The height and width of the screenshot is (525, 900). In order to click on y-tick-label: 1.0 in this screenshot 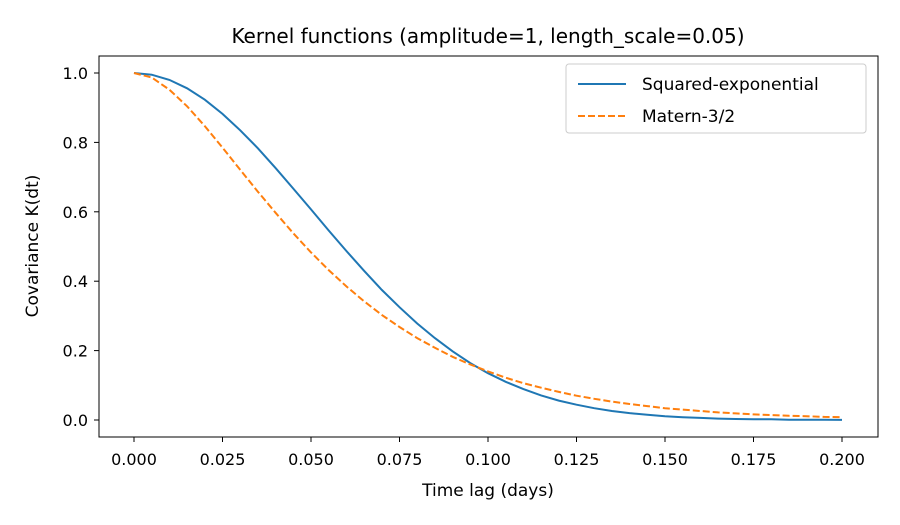, I will do `click(75, 73)`.